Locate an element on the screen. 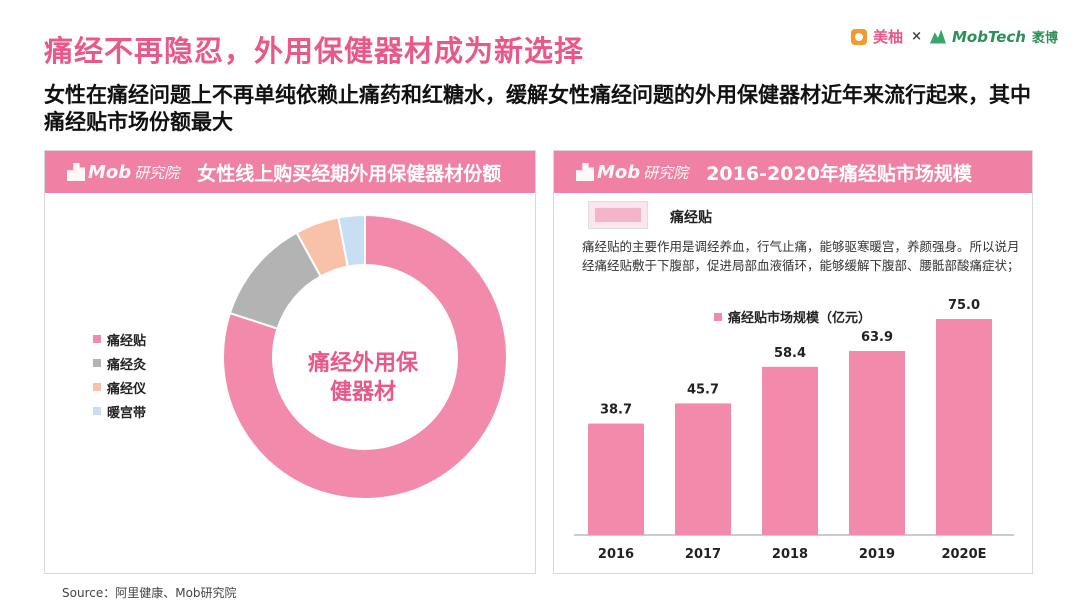 The height and width of the screenshot is (608, 1080). bar-2018 is located at coordinates (790, 450).